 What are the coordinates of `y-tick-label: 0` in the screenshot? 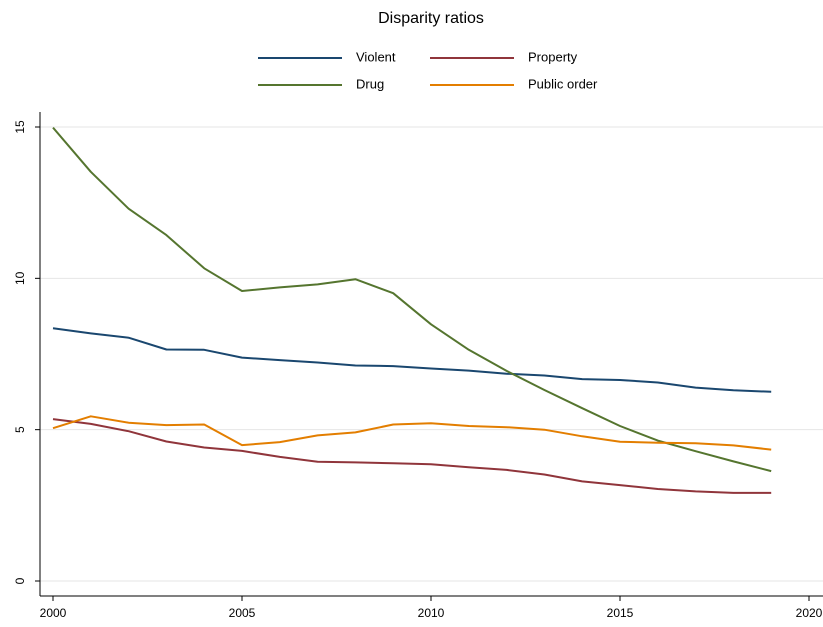 It's located at (20, 580).